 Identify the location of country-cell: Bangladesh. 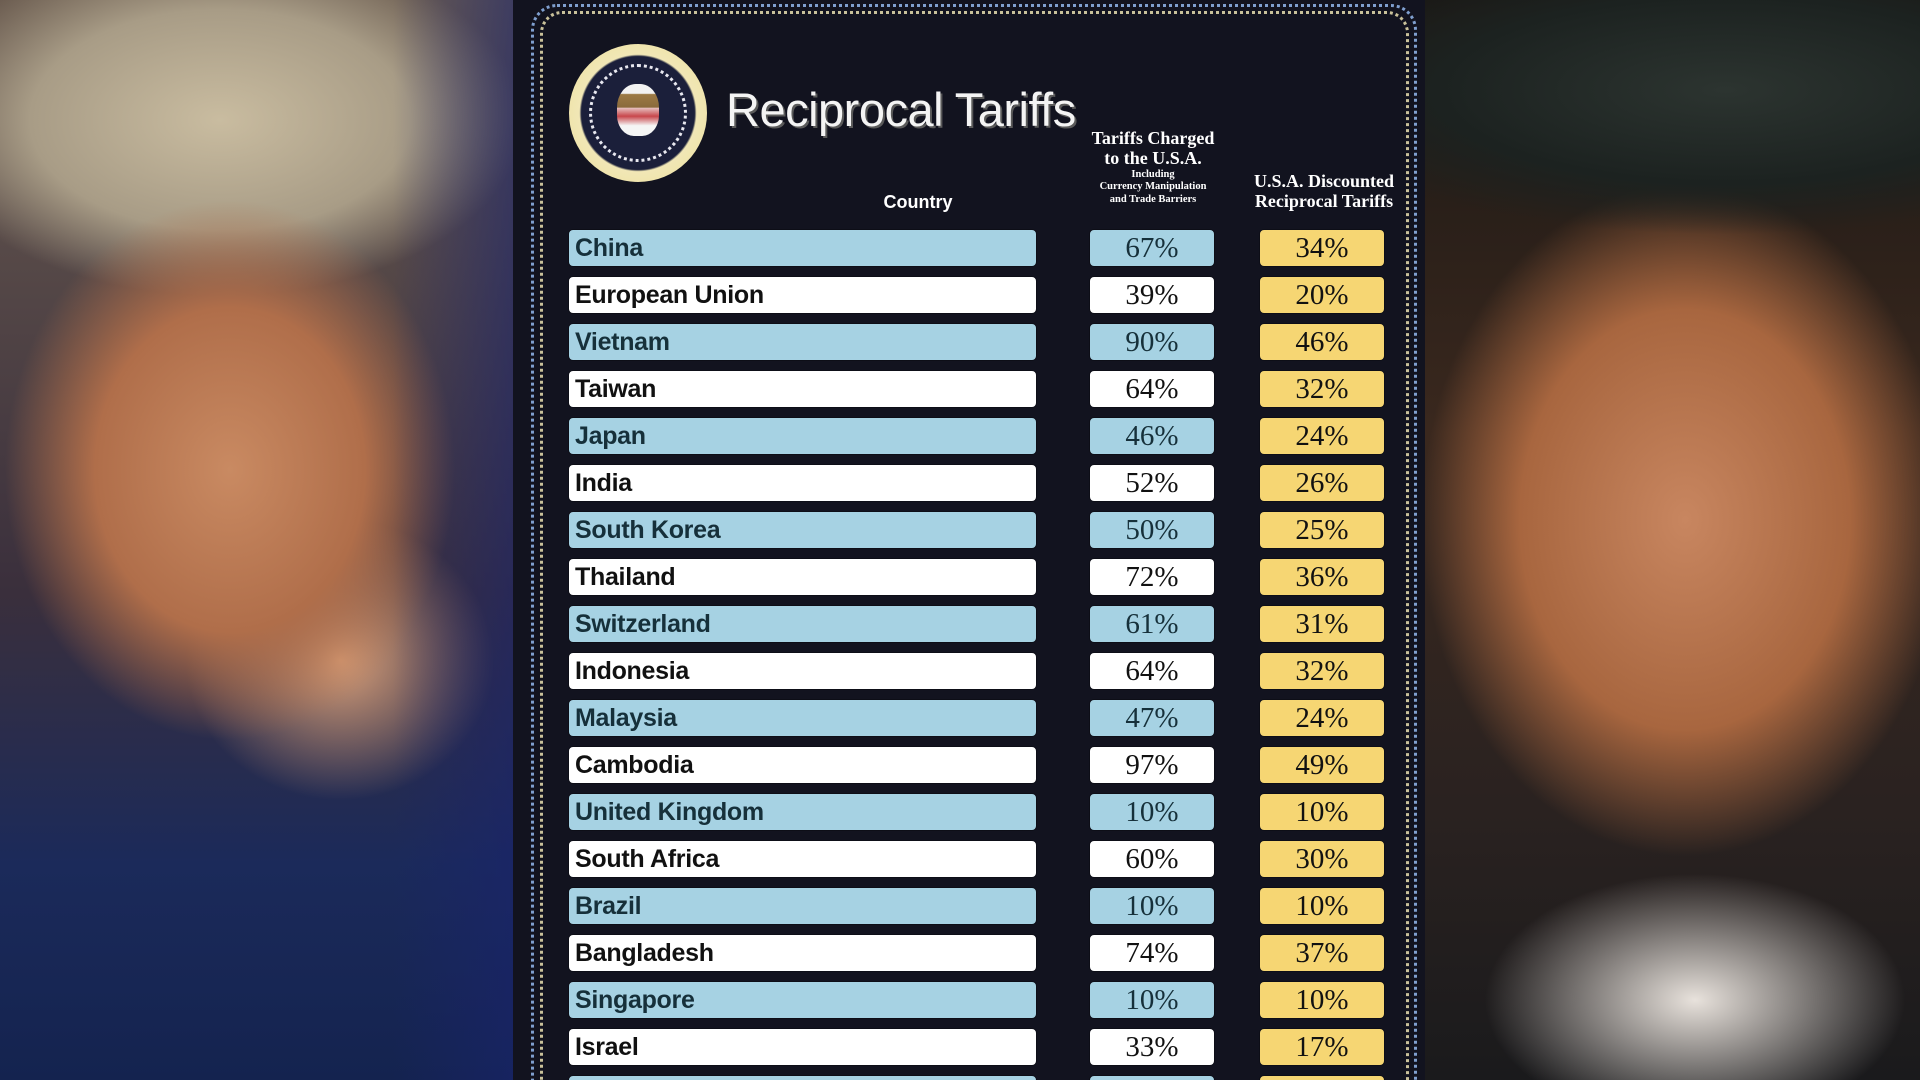
(802, 953).